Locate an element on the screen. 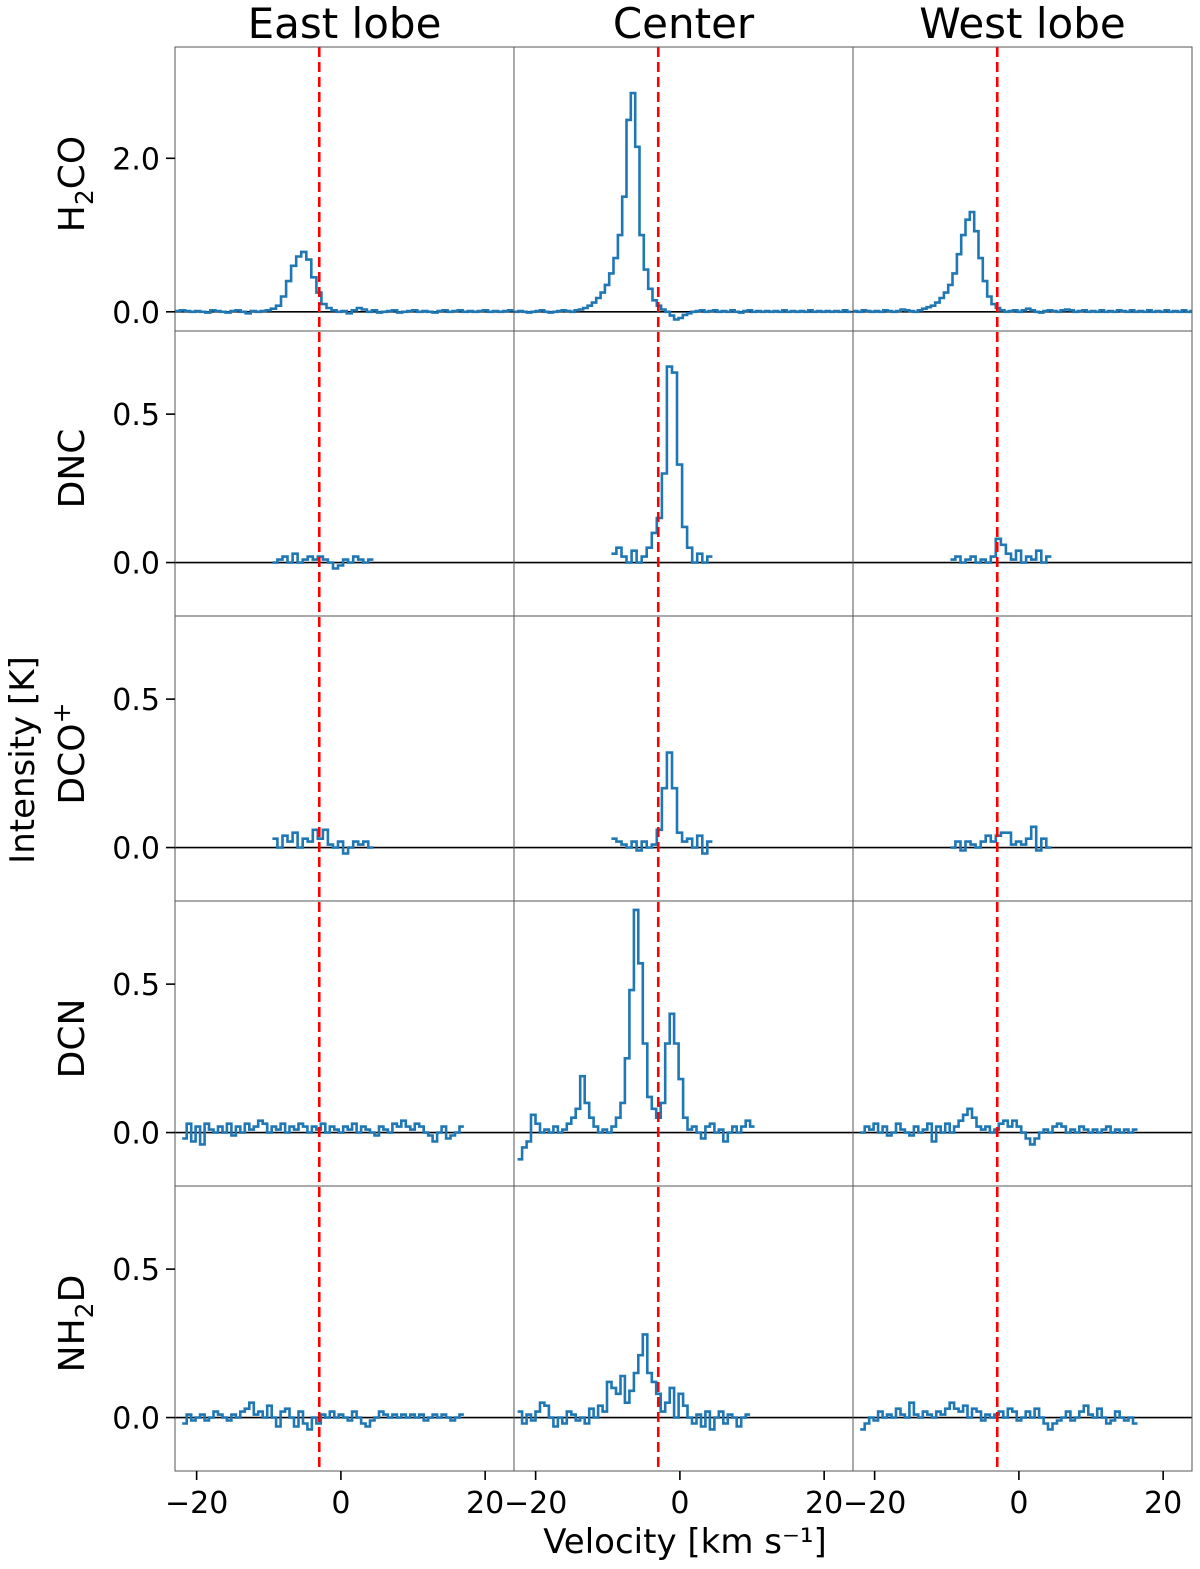 This screenshot has width=1200, height=1569. column-titles: East lobe Center West lobe is located at coordinates (687, 24).